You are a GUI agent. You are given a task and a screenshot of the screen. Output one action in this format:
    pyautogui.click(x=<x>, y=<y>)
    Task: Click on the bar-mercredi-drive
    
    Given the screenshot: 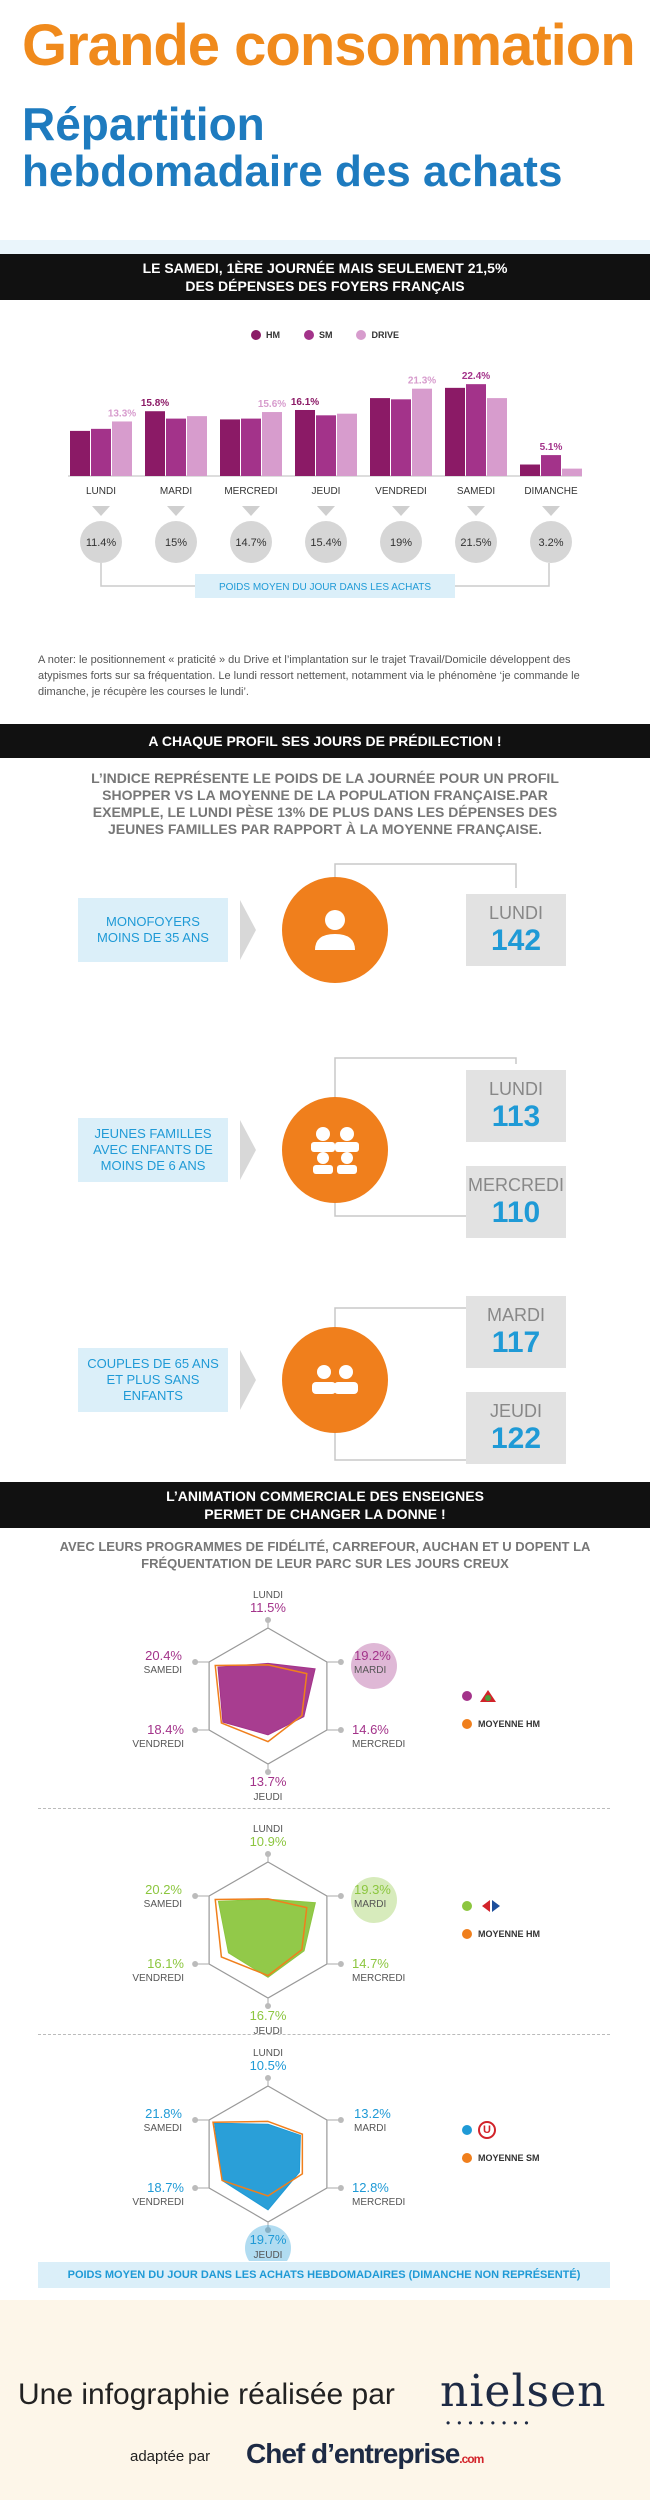 What is the action you would take?
    pyautogui.click(x=272, y=444)
    